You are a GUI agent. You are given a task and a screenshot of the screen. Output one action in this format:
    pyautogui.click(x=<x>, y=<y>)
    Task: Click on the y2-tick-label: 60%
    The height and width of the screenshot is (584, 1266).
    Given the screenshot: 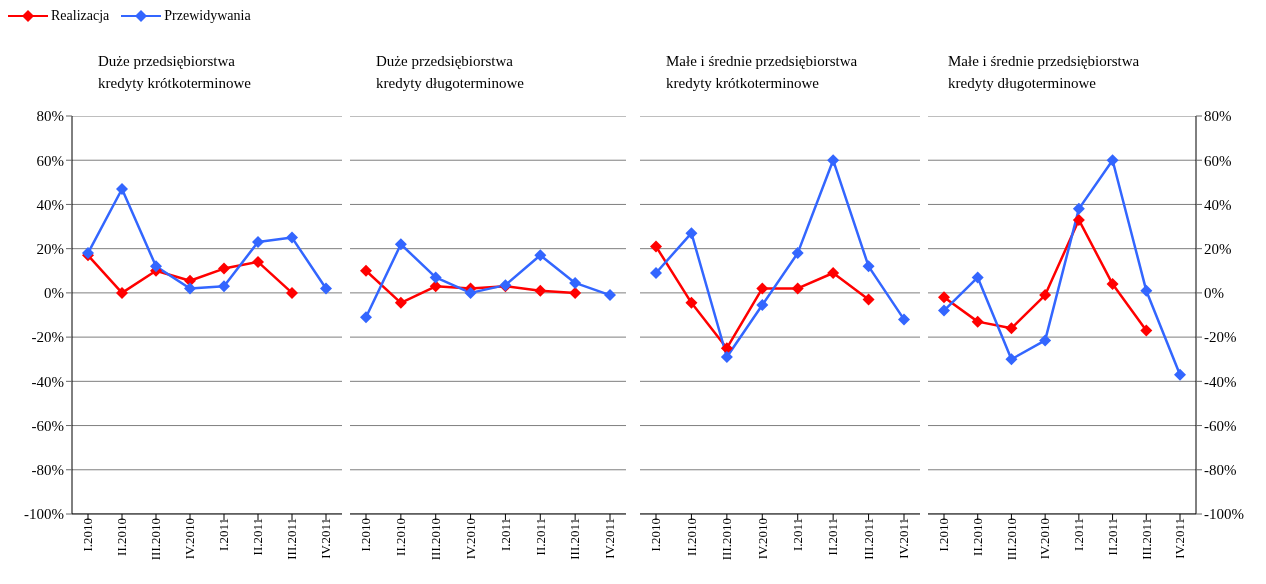 What is the action you would take?
    pyautogui.click(x=1218, y=160)
    